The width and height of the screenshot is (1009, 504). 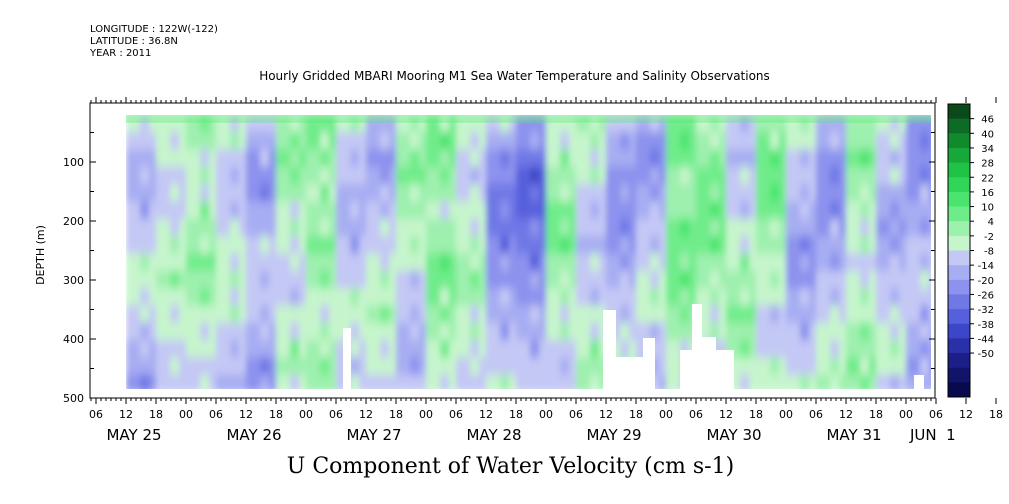 I want to click on colorbar-label: 10, so click(x=987, y=208).